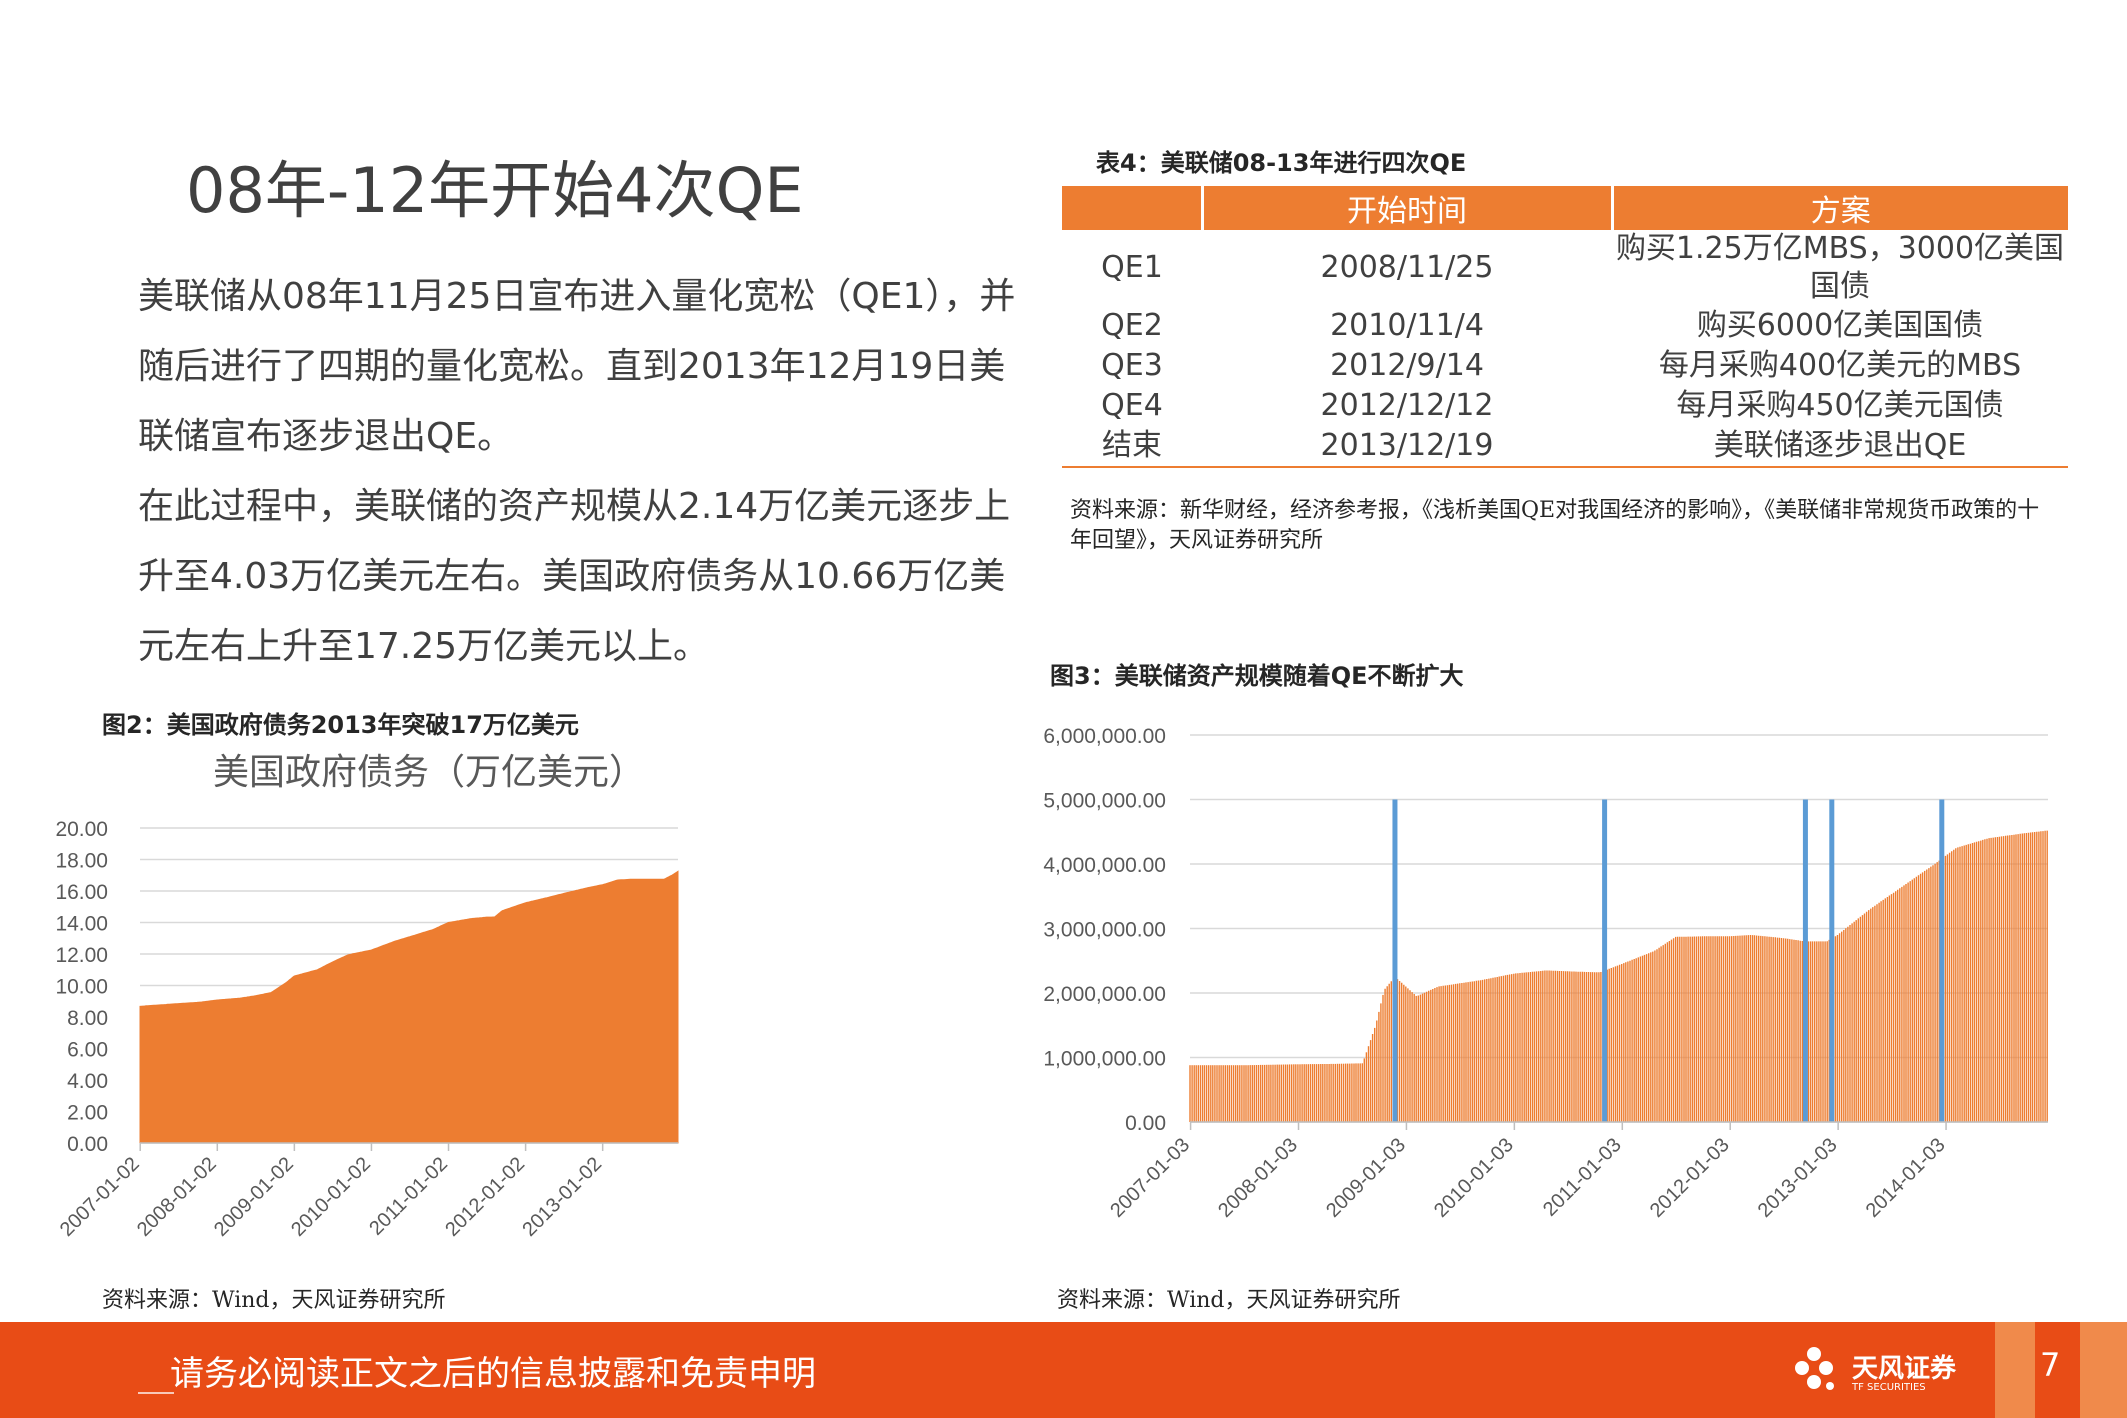 The width and height of the screenshot is (2127, 1418). What do you see at coordinates (1798, 1178) in the screenshot?
I see `x-tick-label: 2013-01-03` at bounding box center [1798, 1178].